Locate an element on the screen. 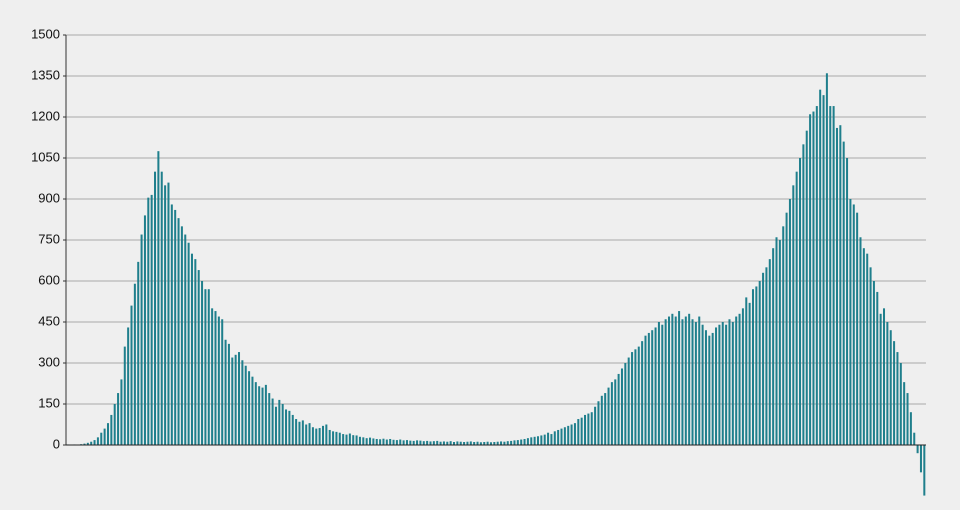 Image resolution: width=960 pixels, height=510 pixels. y-tick-label: 1050 is located at coordinates (45, 156).